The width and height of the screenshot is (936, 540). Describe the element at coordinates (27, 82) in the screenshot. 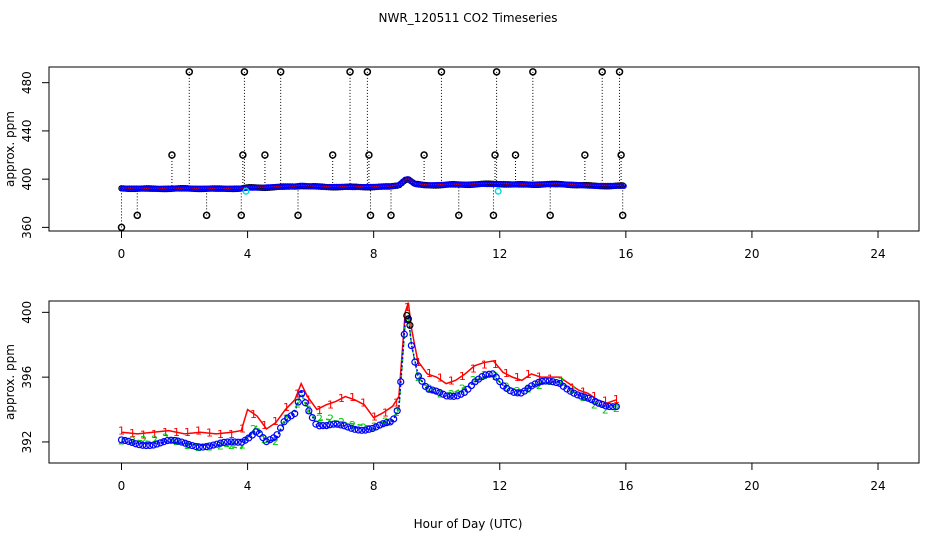

I see `y-tick-label: 480` at that location.